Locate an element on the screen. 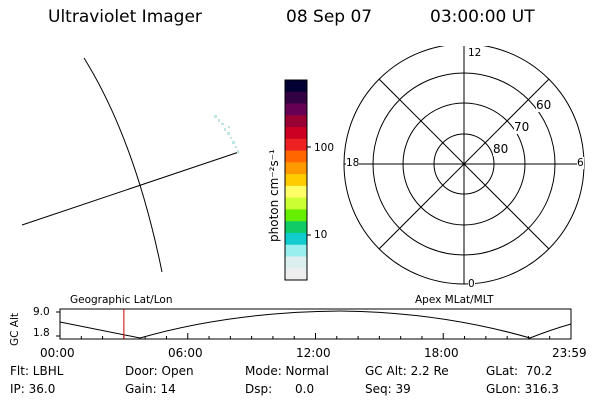  mlt-label-0: 0 is located at coordinates (471, 284).